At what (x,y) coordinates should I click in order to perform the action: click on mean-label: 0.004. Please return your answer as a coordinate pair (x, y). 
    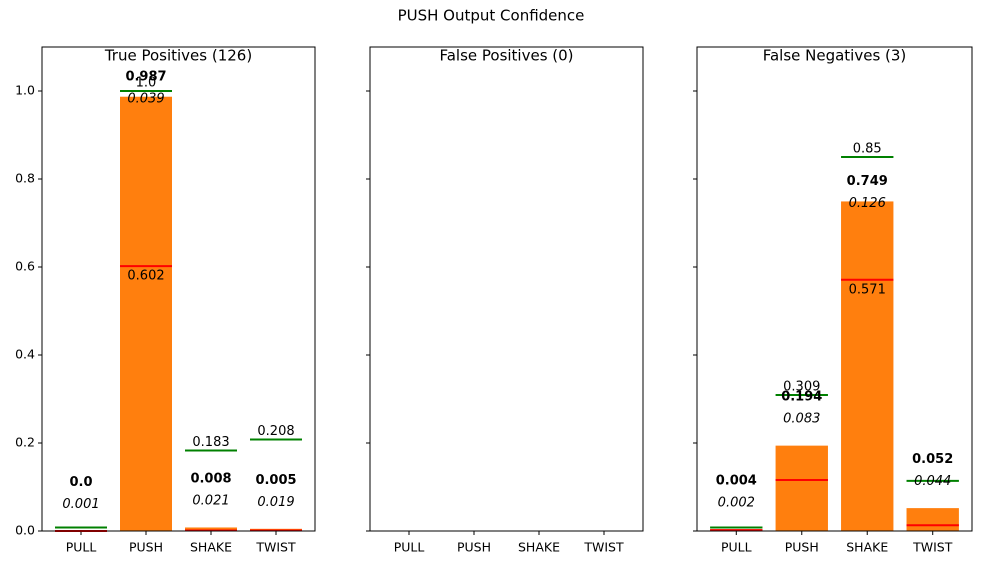
    Looking at the image, I should click on (736, 480).